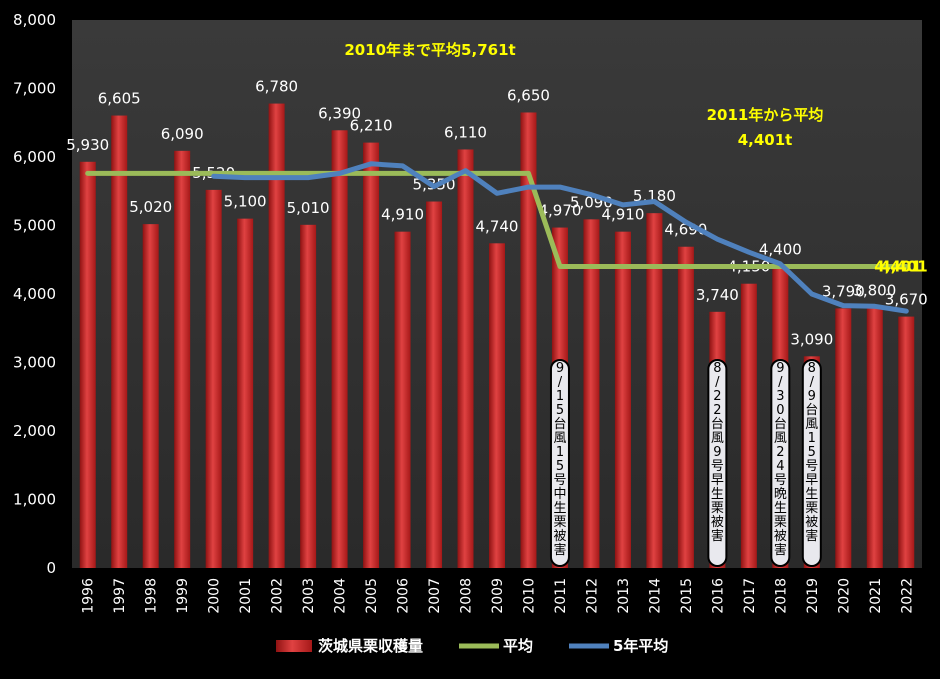  What do you see at coordinates (404, 596) in the screenshot?
I see `x-tick-label: 2006` at bounding box center [404, 596].